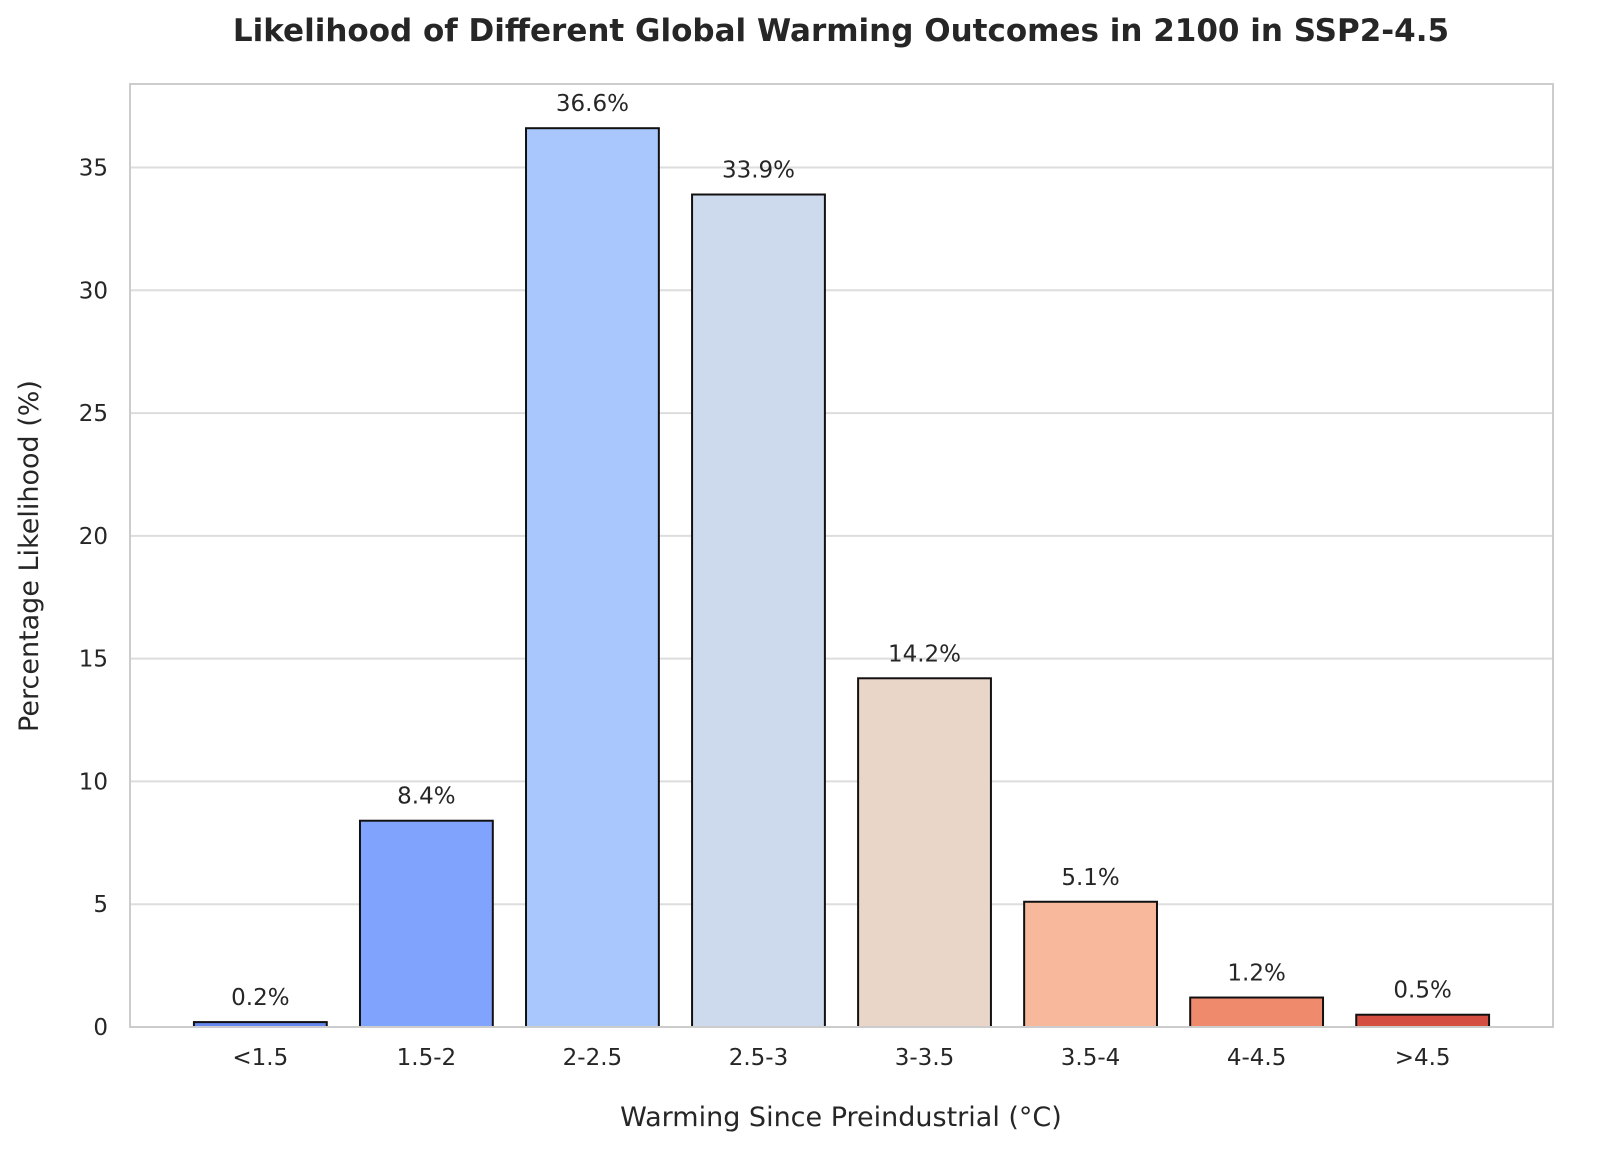 The image size is (1600, 1175). I want to click on y-tick-label: 10, so click(93, 782).